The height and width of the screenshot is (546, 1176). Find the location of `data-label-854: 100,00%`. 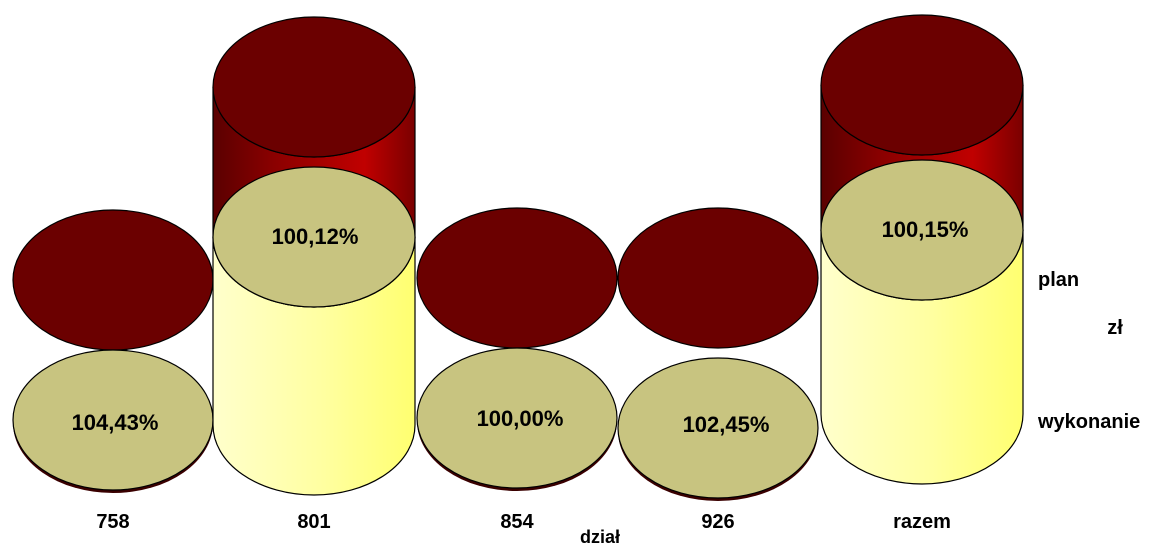

data-label-854: 100,00% is located at coordinates (520, 418).